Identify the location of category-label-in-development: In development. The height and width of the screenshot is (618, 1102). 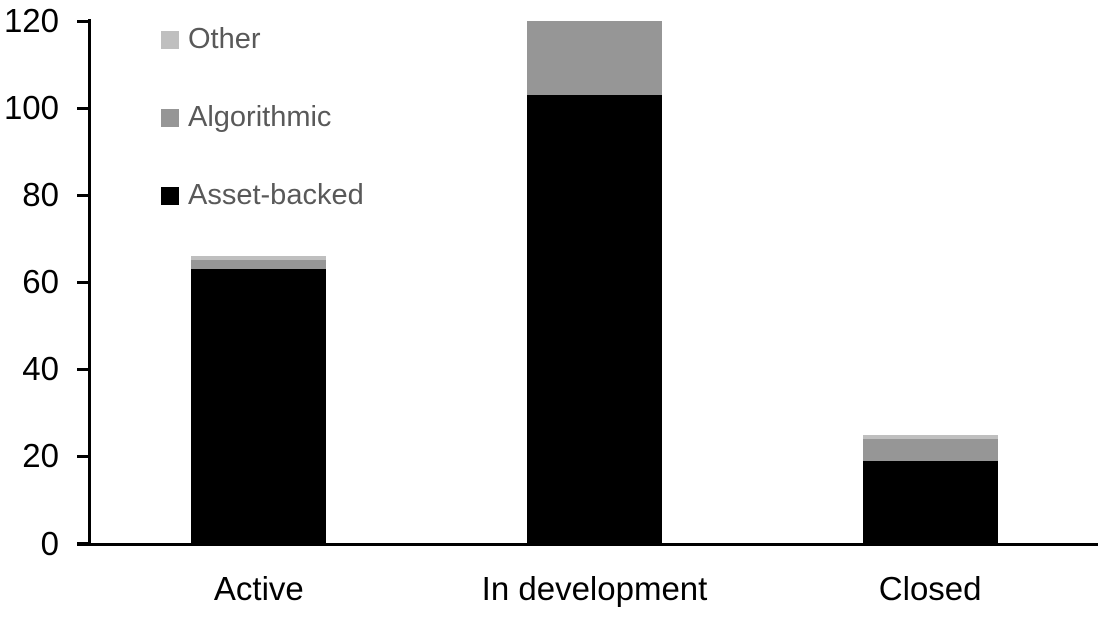
(594, 588).